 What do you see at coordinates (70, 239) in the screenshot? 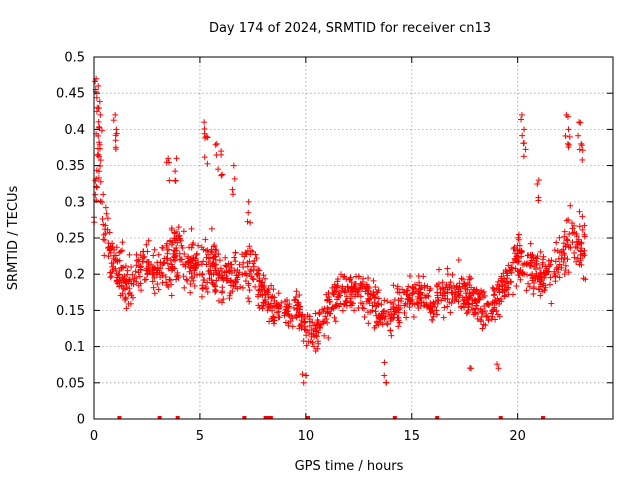
I see `y-tick-label: 0.25` at bounding box center [70, 239].